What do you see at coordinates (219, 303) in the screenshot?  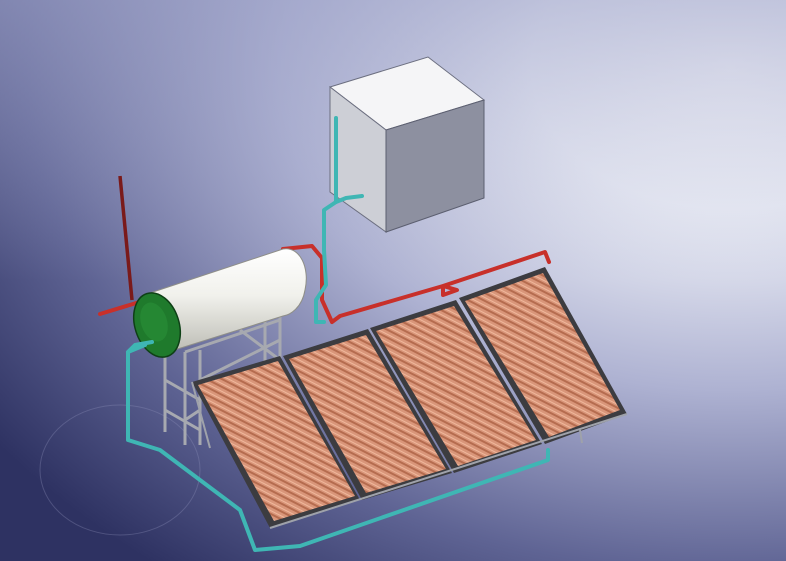 I see `storage-tank` at bounding box center [219, 303].